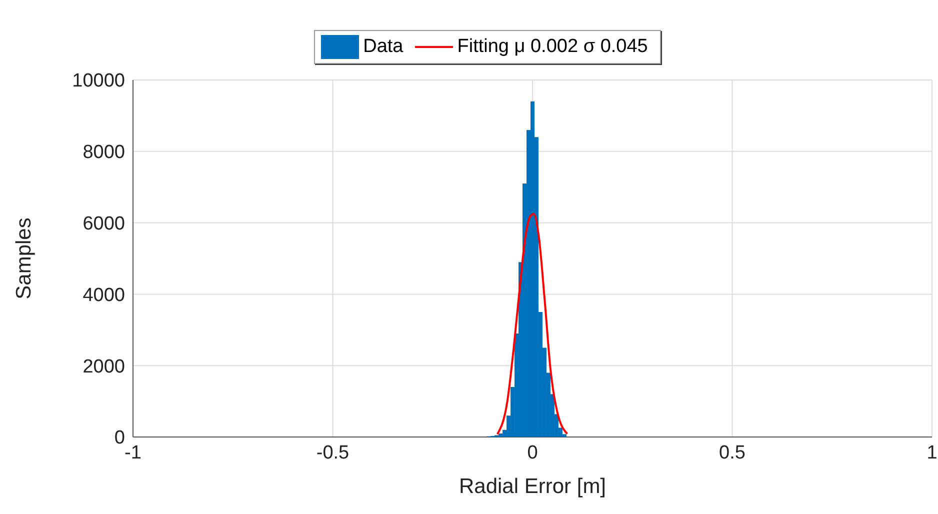  I want to click on y-tick-label: 8000, so click(103, 153).